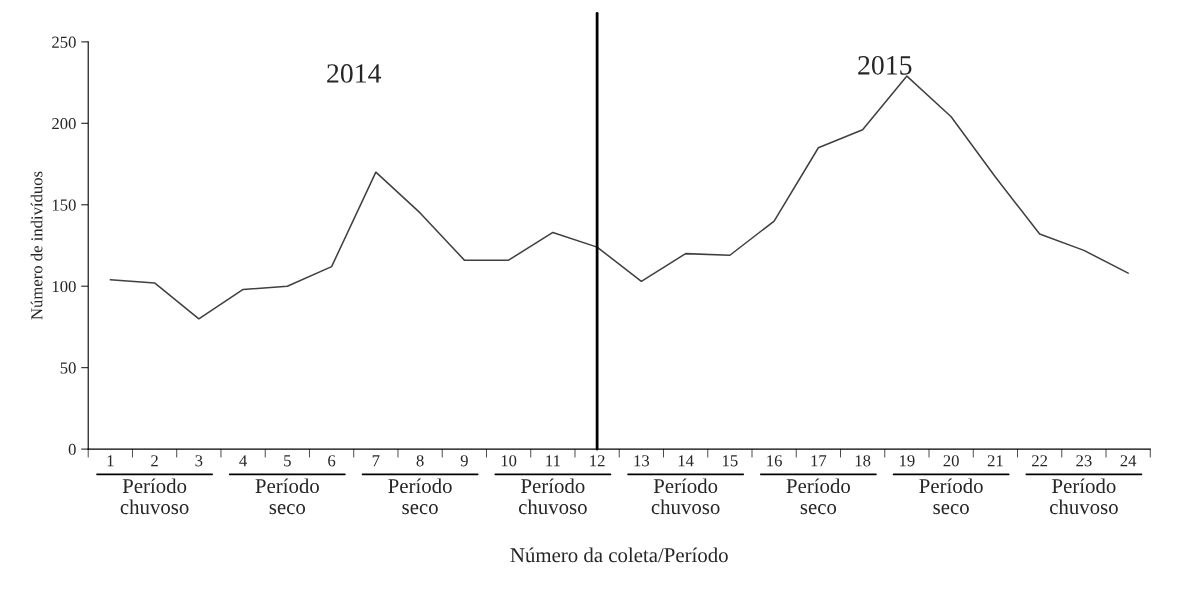 This screenshot has height=598, width=1192. Describe the element at coordinates (354, 73) in the screenshot. I see `annotation: 2014` at that location.